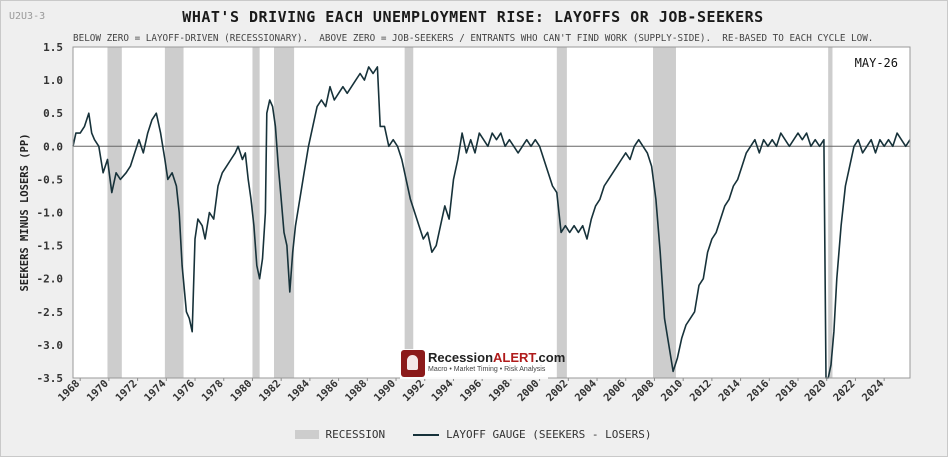  I want to click on x-tick-label: 2012, so click(701, 391).